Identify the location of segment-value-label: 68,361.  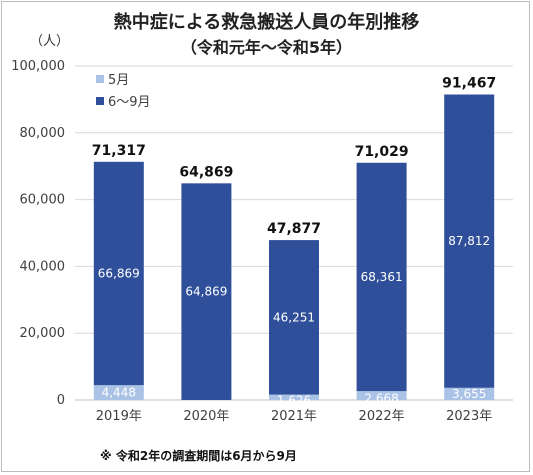
(382, 277).